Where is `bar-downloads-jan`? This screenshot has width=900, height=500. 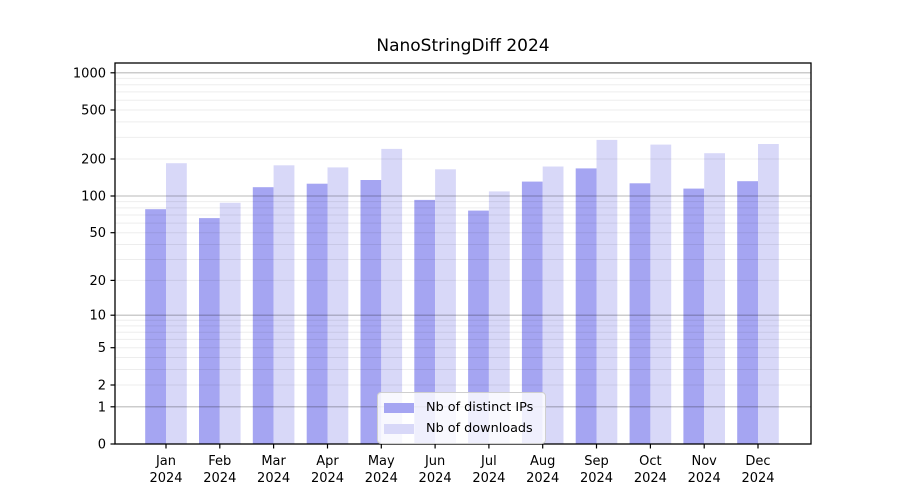
bar-downloads-jan is located at coordinates (176, 303).